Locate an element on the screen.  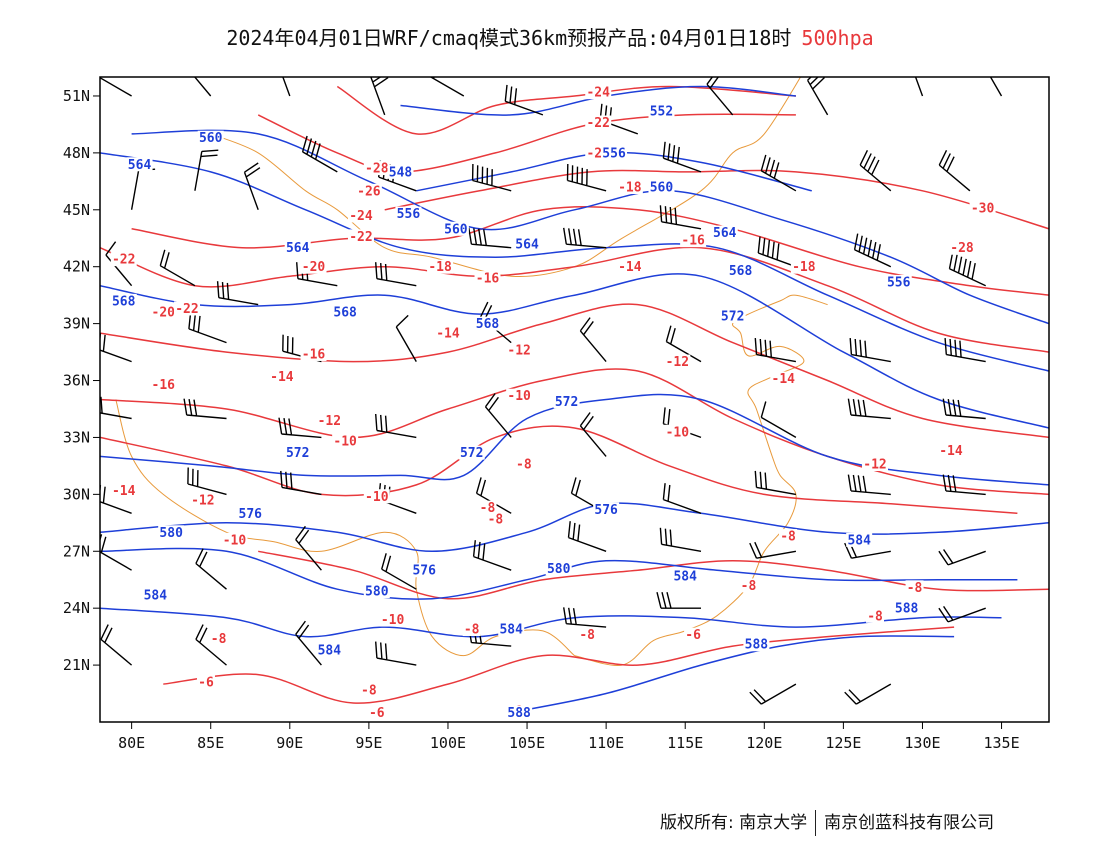
height-label: 584 is located at coordinates (156, 595).